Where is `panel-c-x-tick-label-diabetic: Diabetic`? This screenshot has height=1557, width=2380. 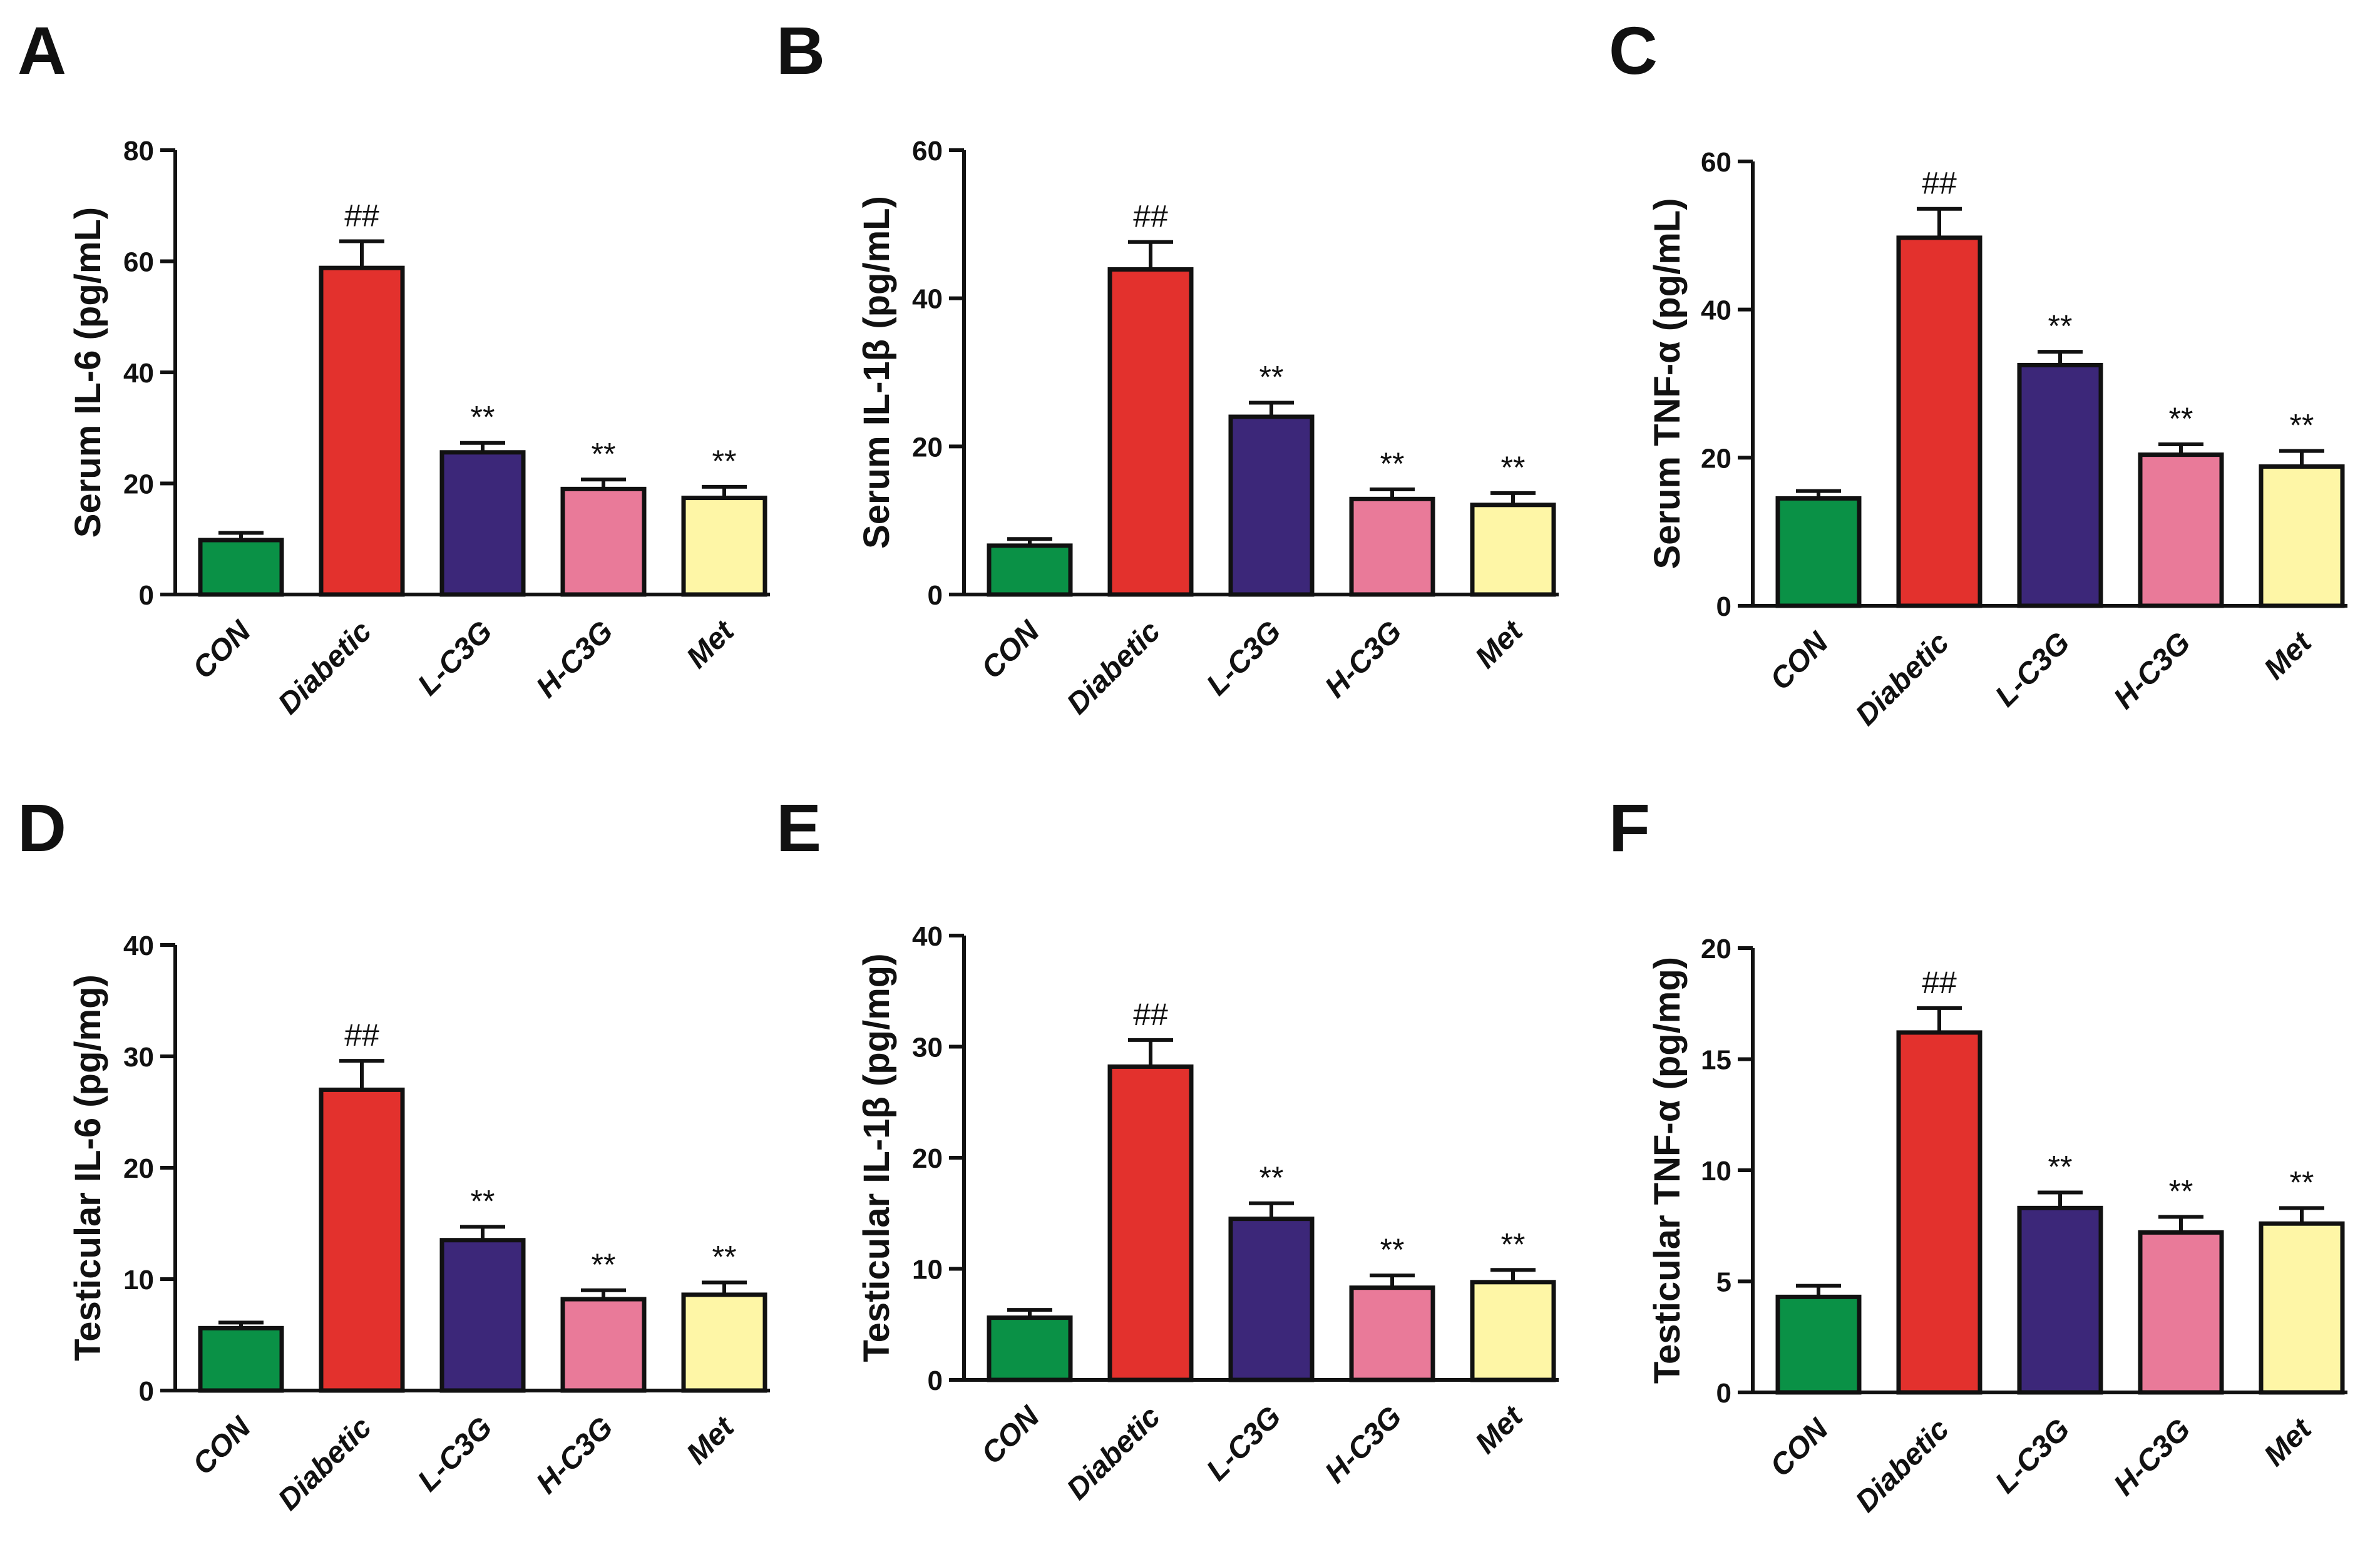
panel-c-x-tick-label-diabetic: Diabetic is located at coordinates (1902, 679).